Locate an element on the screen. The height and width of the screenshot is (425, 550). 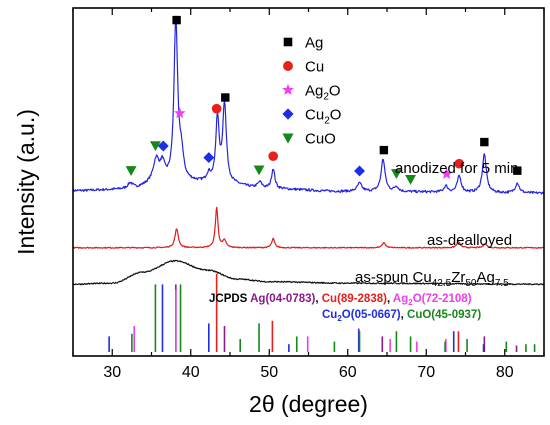
x-tick-label: 50 is located at coordinates (269, 372).